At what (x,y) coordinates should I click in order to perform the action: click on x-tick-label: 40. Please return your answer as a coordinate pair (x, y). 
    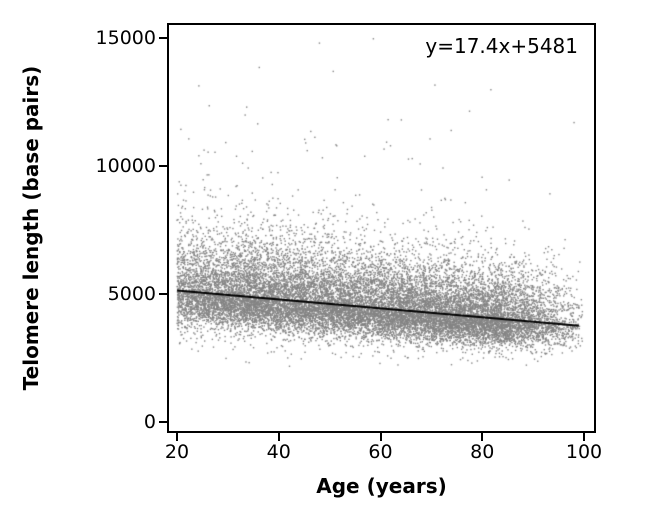
    Looking at the image, I should click on (278, 452).